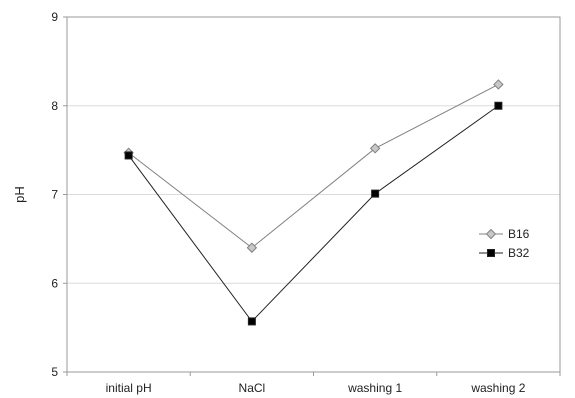  I want to click on y-tick-label: 7, so click(54, 195).